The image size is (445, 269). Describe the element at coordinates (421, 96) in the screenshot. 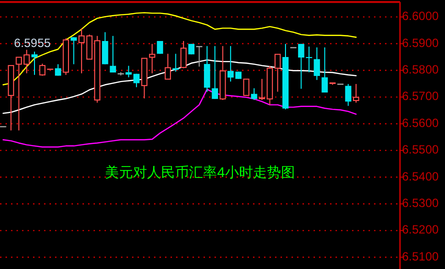

I see `y-tick-label: 6.5700` at that location.